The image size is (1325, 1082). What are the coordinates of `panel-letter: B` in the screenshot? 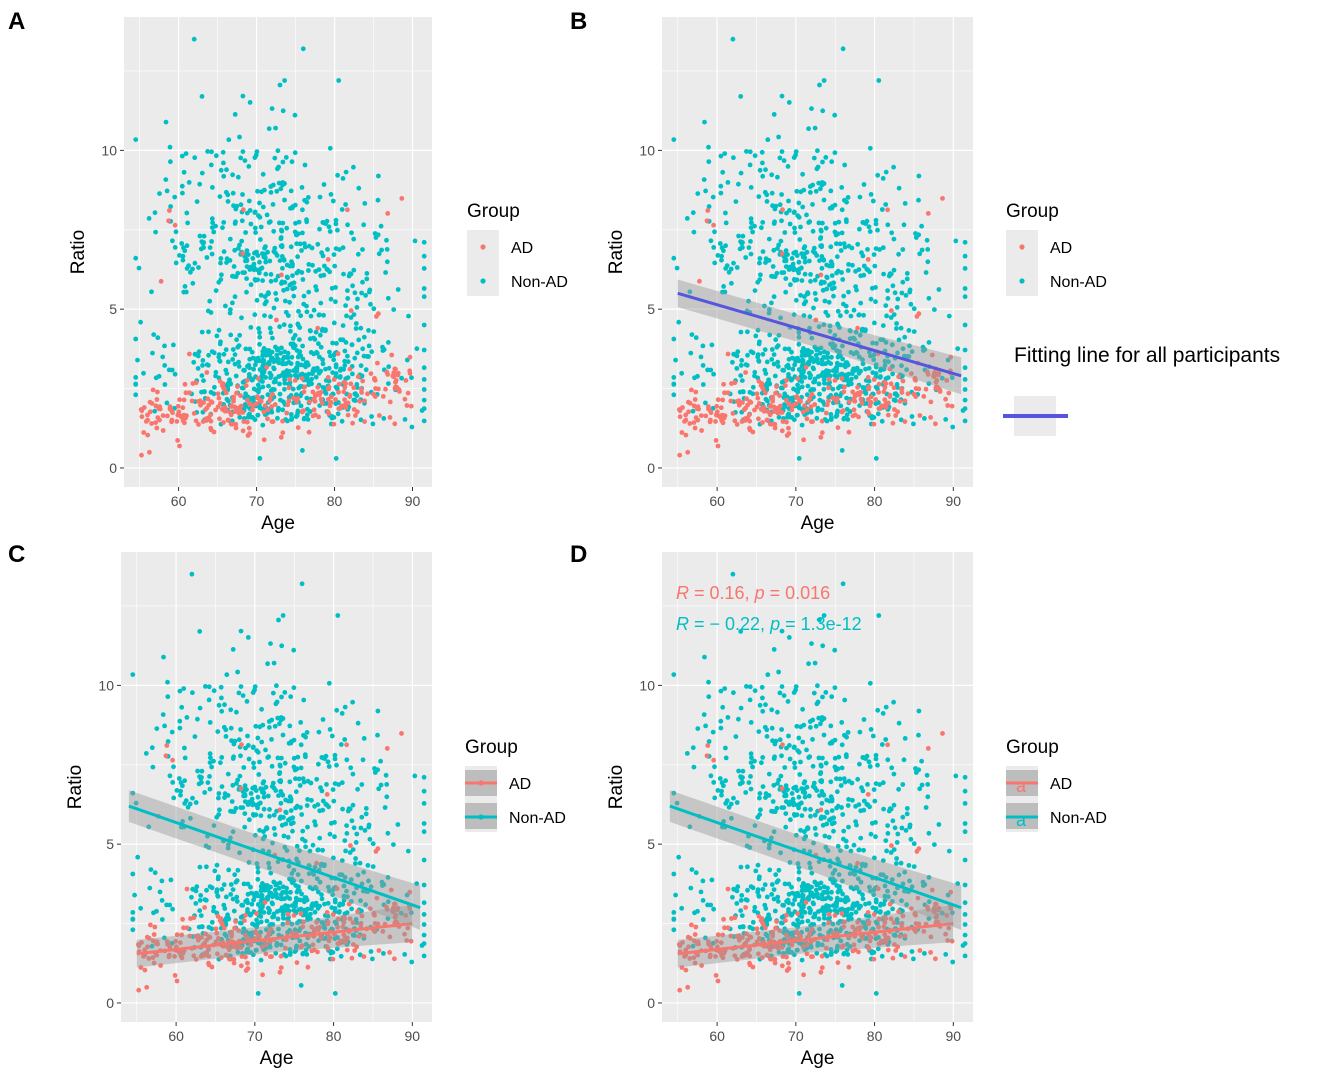 It's located at (578, 21).